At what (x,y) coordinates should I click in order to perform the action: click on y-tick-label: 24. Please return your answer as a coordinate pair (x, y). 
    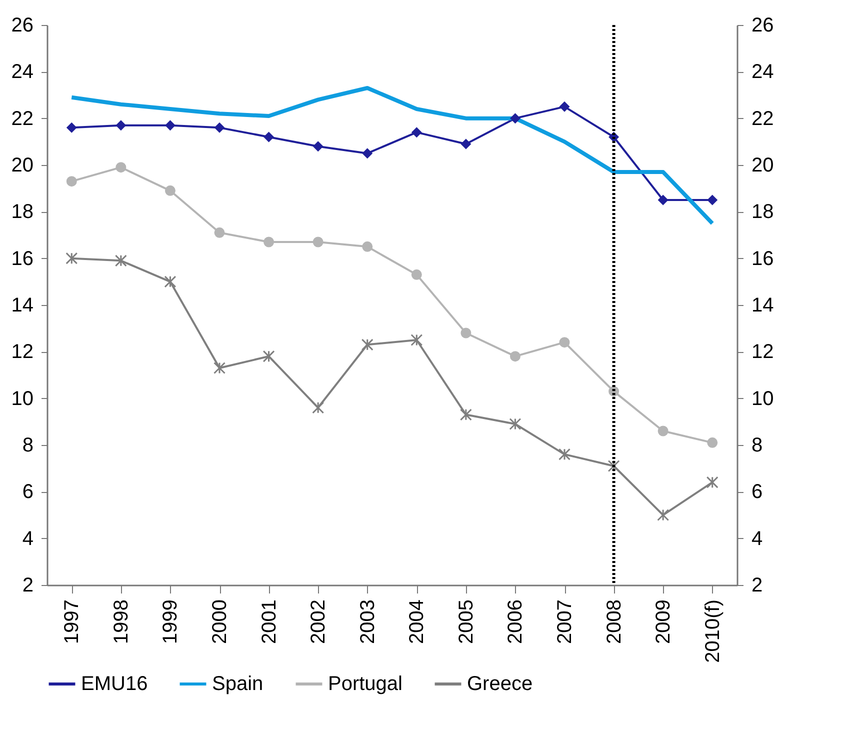
    Looking at the image, I should click on (22, 72).